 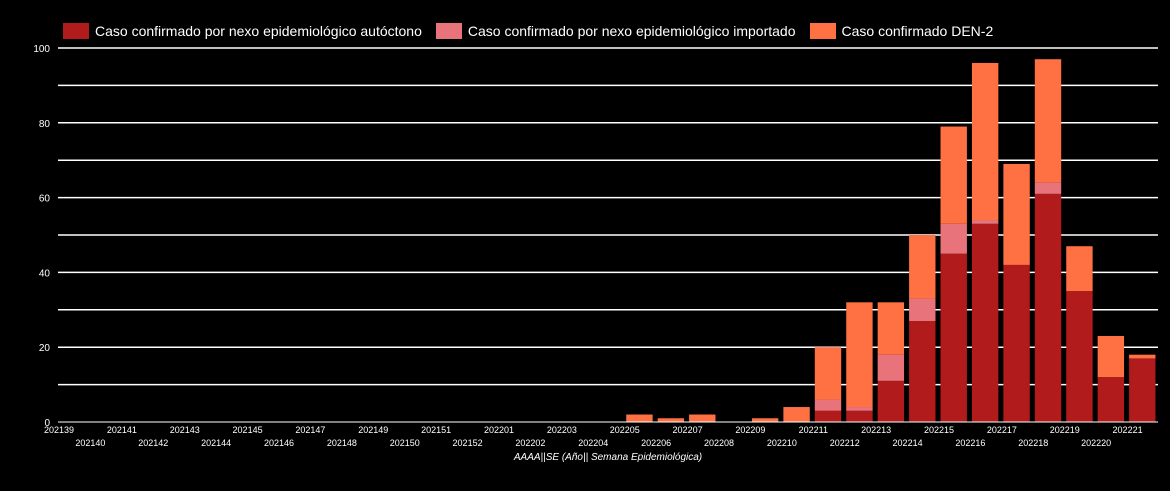 I want to click on x-tick-label: 202217, so click(x=1002, y=430).